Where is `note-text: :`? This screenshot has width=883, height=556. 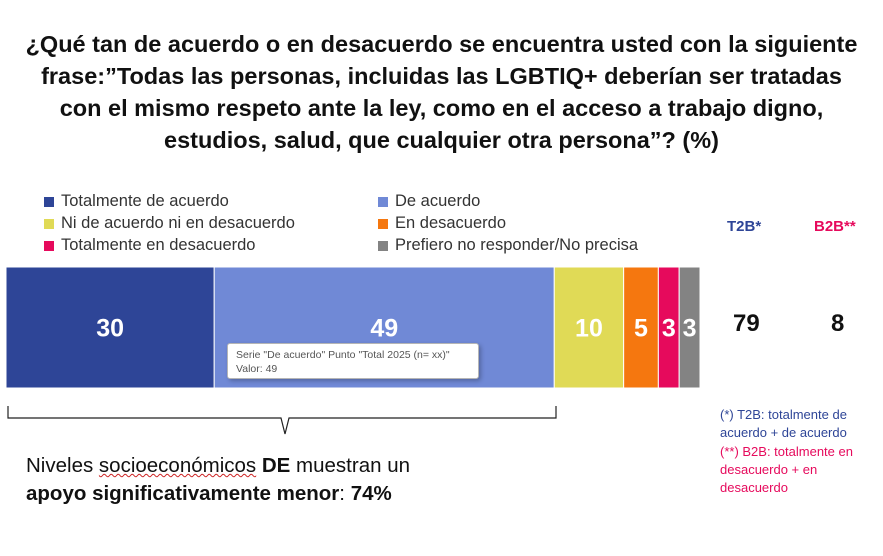
note-text: : is located at coordinates (345, 493).